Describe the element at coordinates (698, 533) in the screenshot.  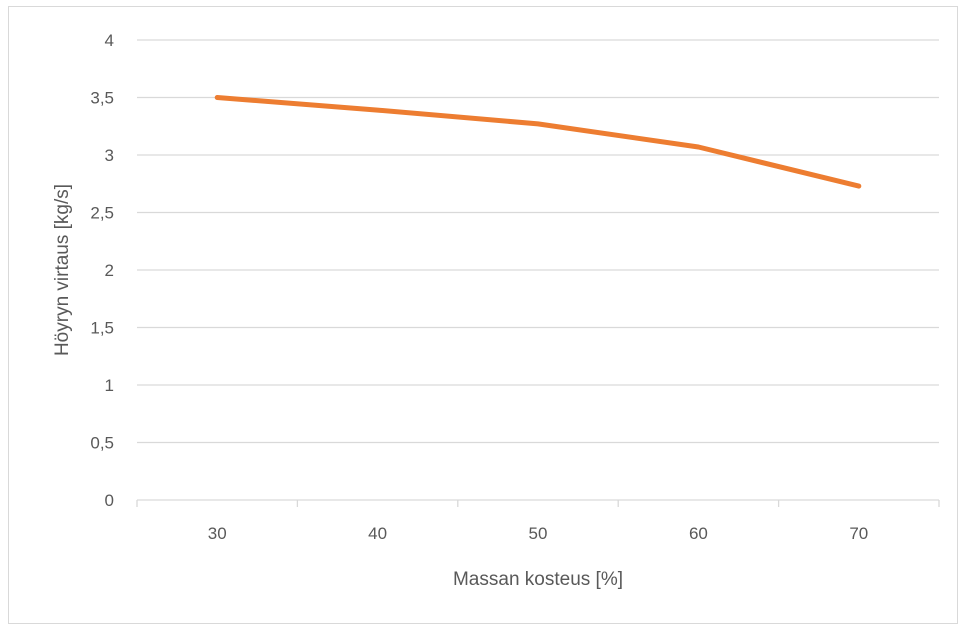
I see `x-tick-label: 60` at that location.